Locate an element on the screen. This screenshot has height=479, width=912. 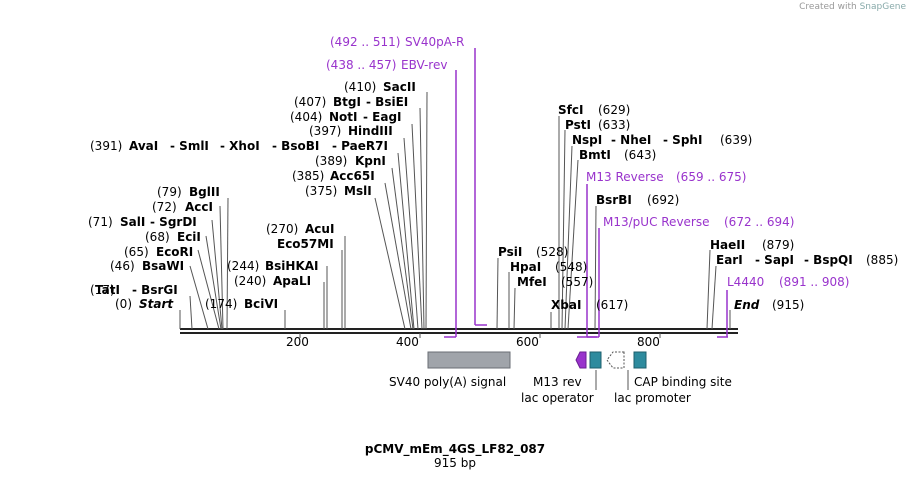
site-pos: (643) is located at coordinates (640, 155).